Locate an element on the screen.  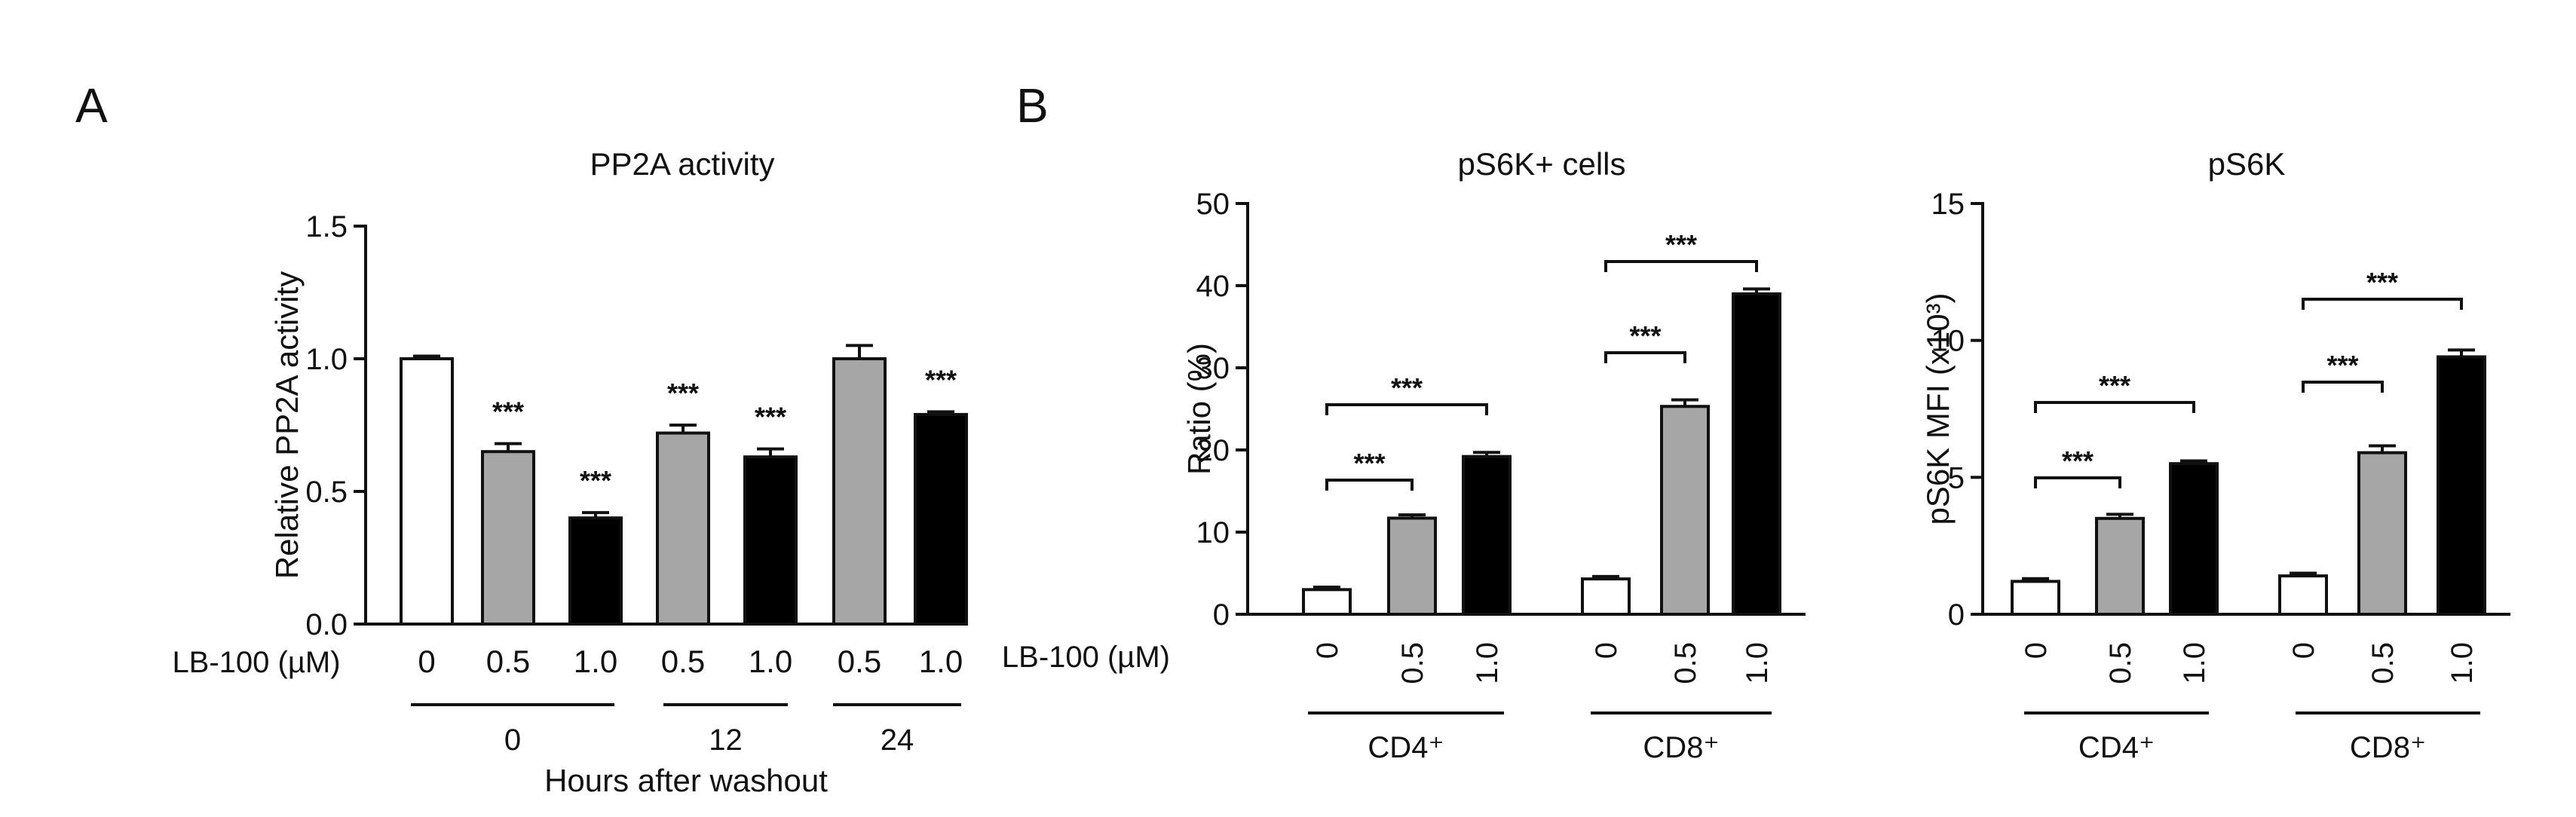
x-axis-title: Hours after washout is located at coordinates (686, 780).